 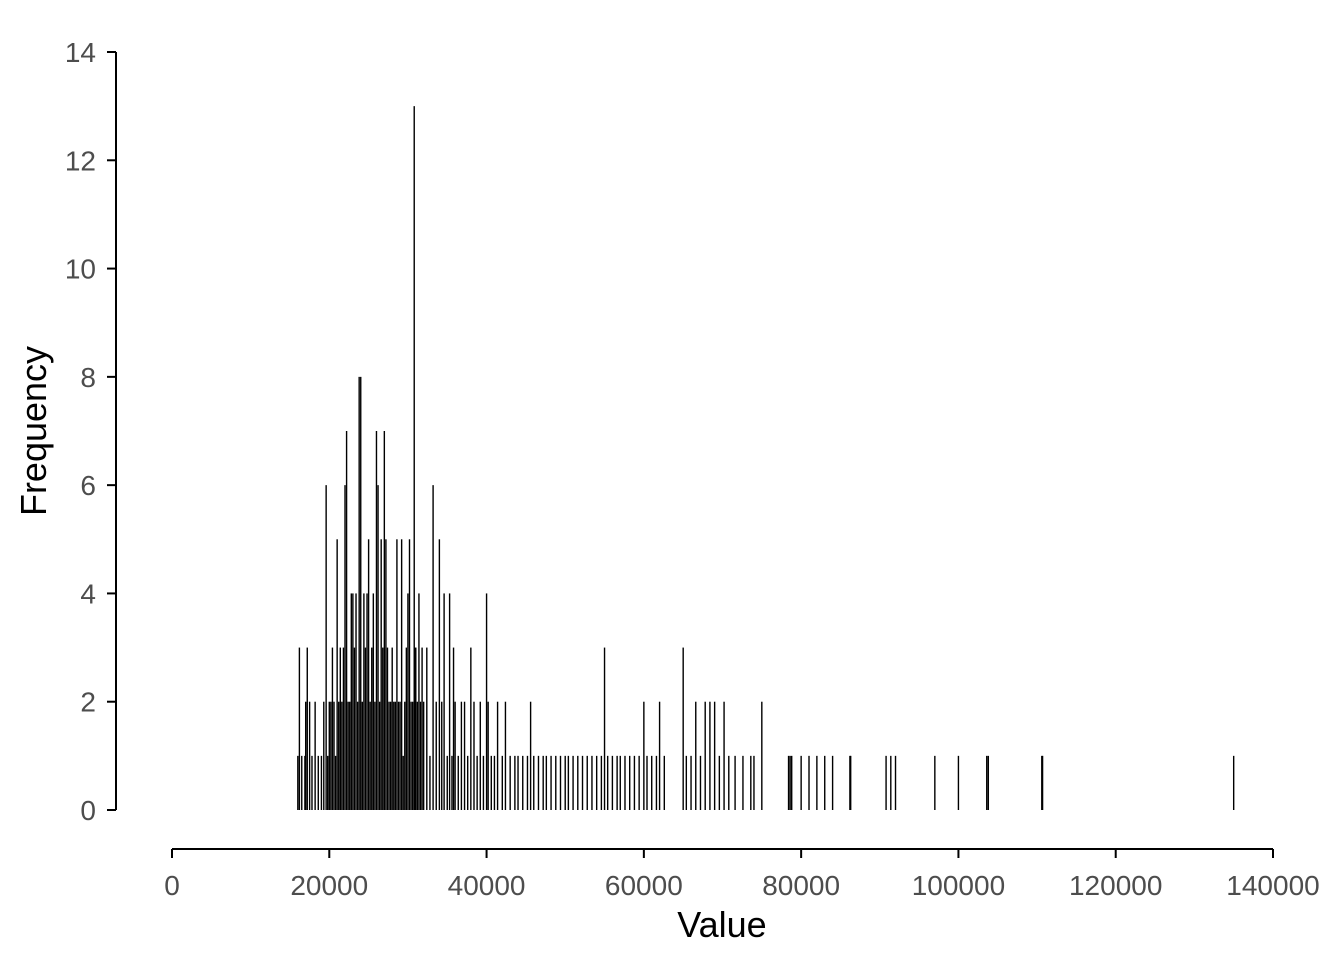 I want to click on y-tick-label: 8, so click(x=88, y=377).